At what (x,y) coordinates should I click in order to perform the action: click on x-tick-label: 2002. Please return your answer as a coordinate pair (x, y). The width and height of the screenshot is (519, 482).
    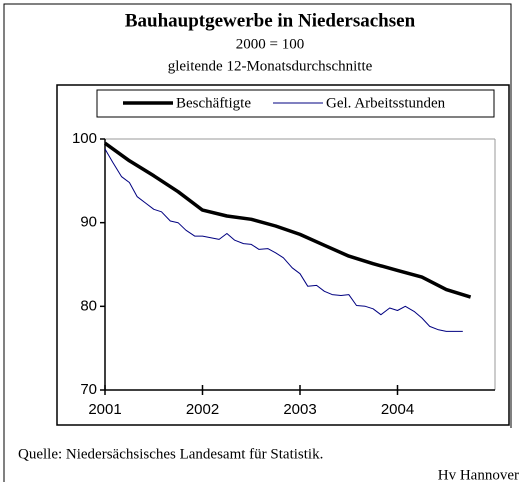
    Looking at the image, I should click on (202, 409).